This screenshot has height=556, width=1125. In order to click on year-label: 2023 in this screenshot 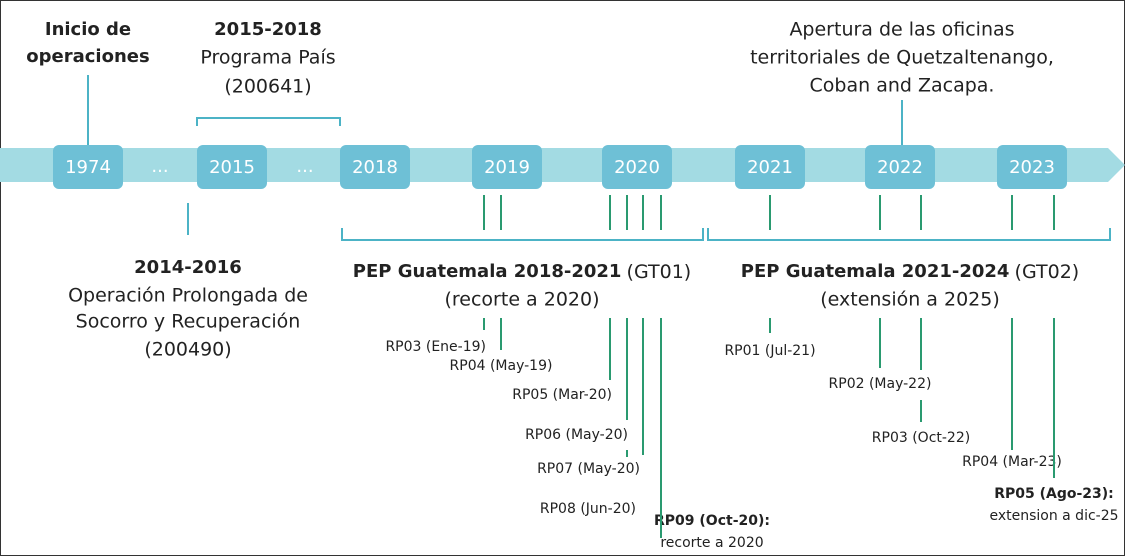, I will do `click(1032, 167)`.